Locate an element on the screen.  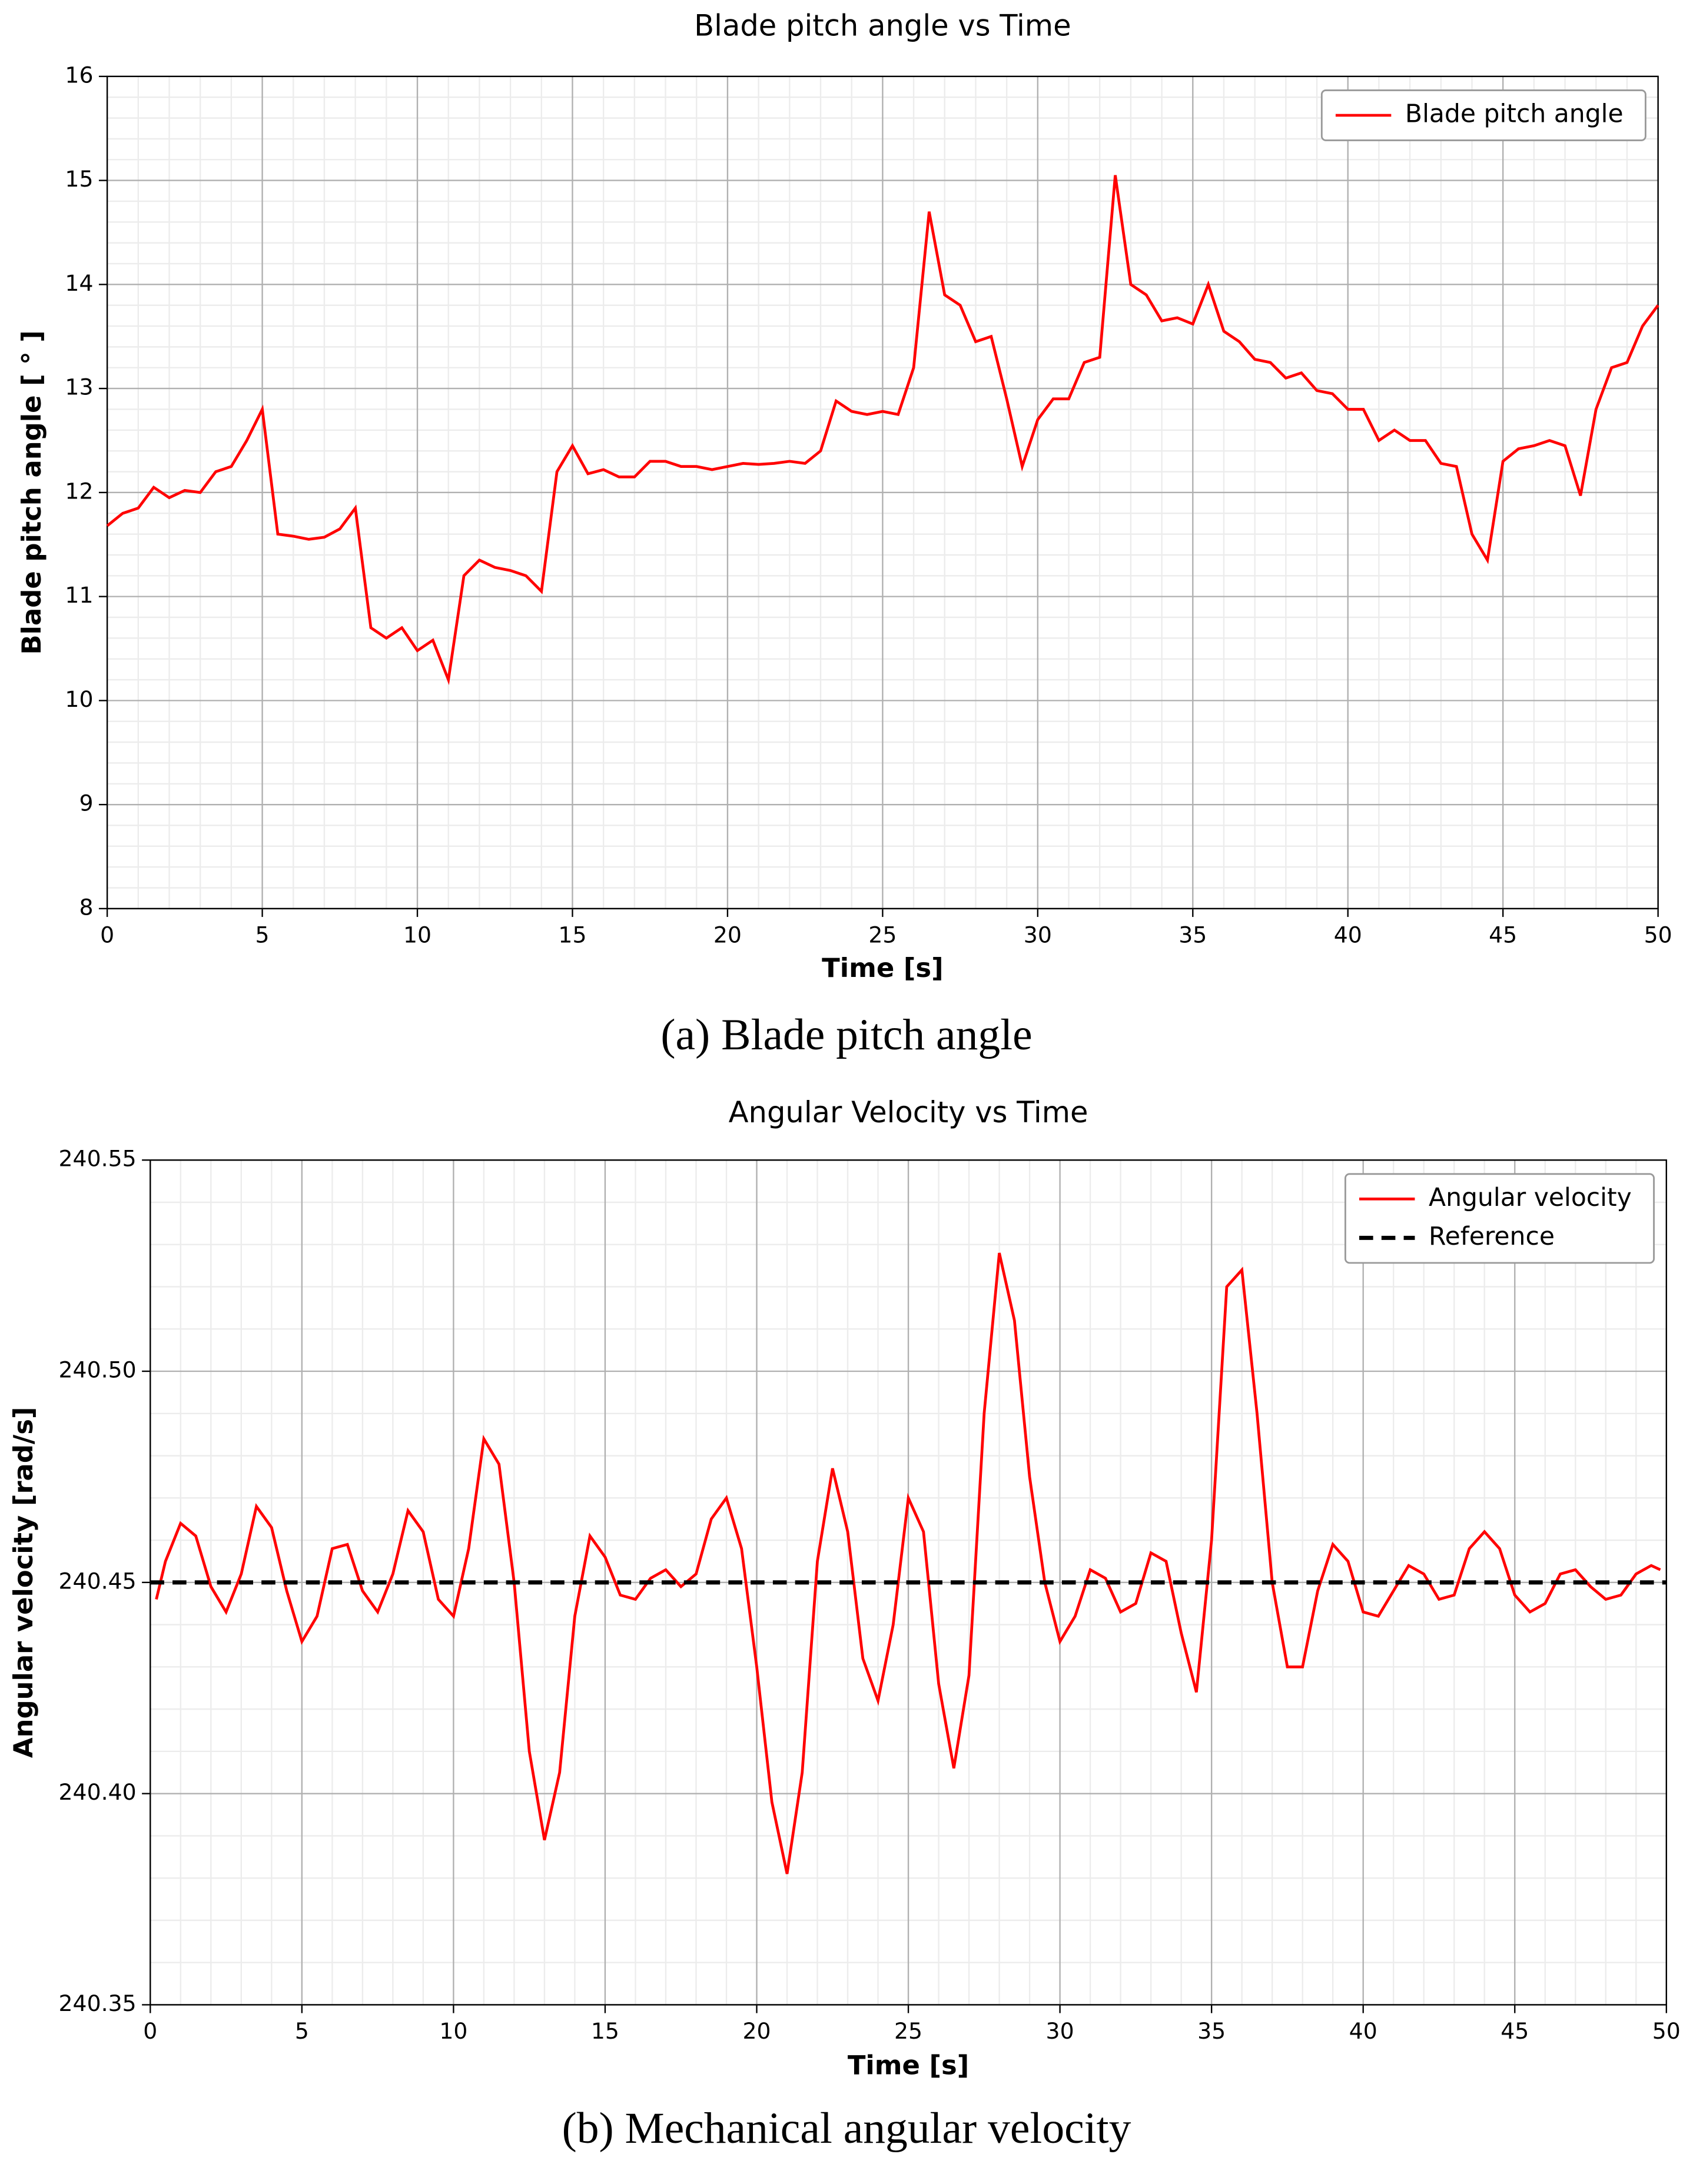
y-tick-label: 9 is located at coordinates (86, 803).